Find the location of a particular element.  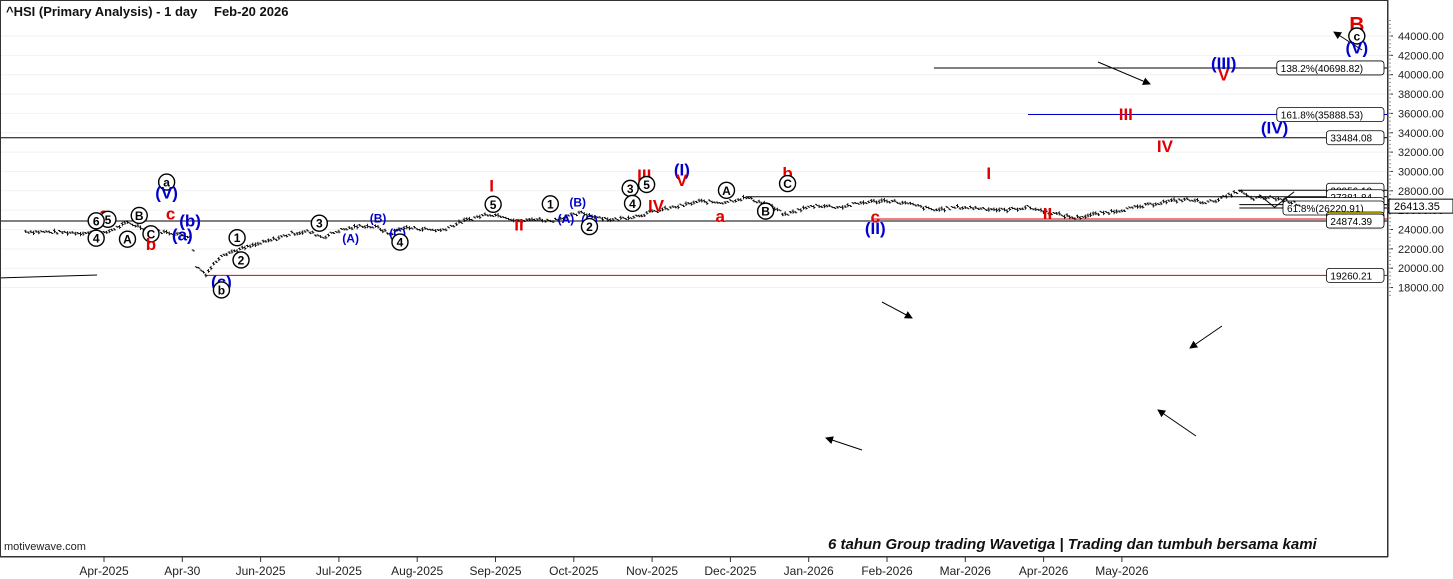

wave-label: (A) is located at coordinates (350, 238).